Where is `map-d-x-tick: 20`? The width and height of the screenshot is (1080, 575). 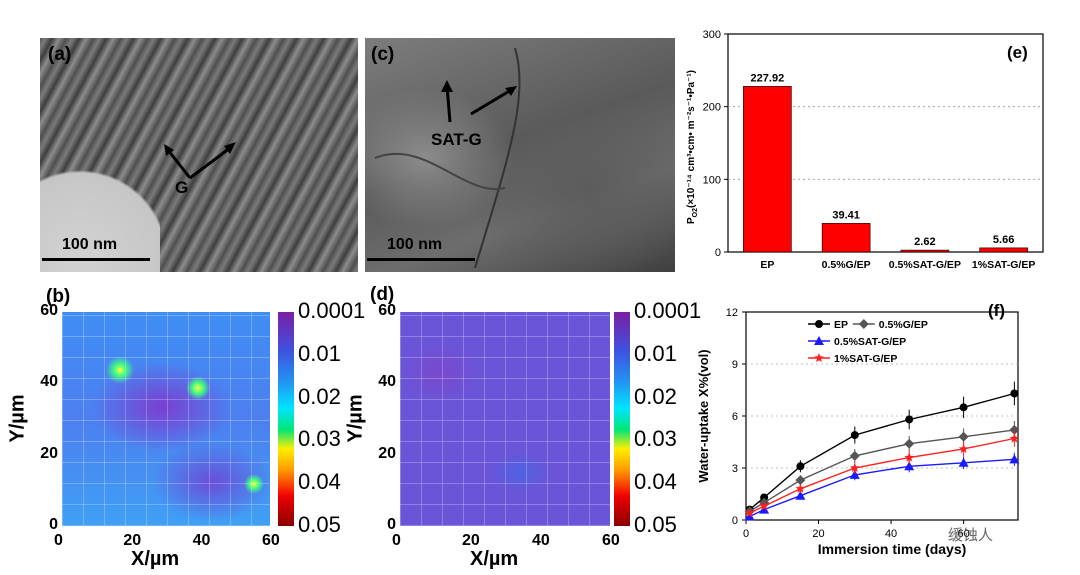 map-d-x-tick: 20 is located at coordinates (471, 540).